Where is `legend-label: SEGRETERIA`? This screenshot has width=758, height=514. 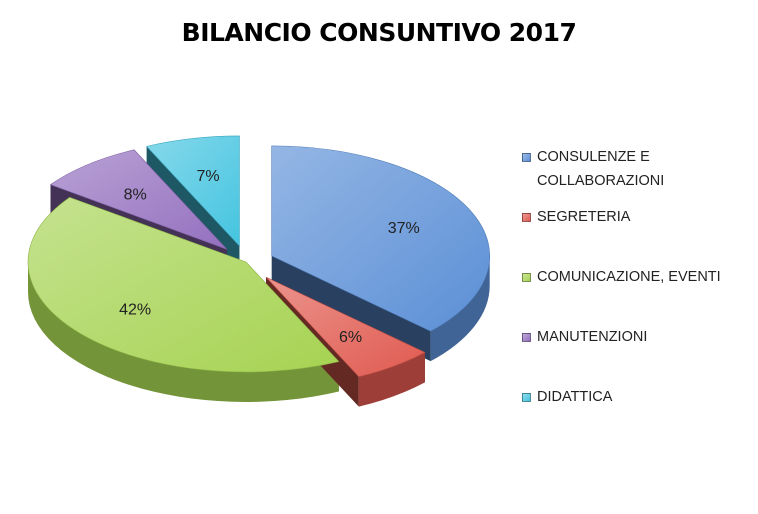
legend-label: SEGRETERIA is located at coordinates (584, 217).